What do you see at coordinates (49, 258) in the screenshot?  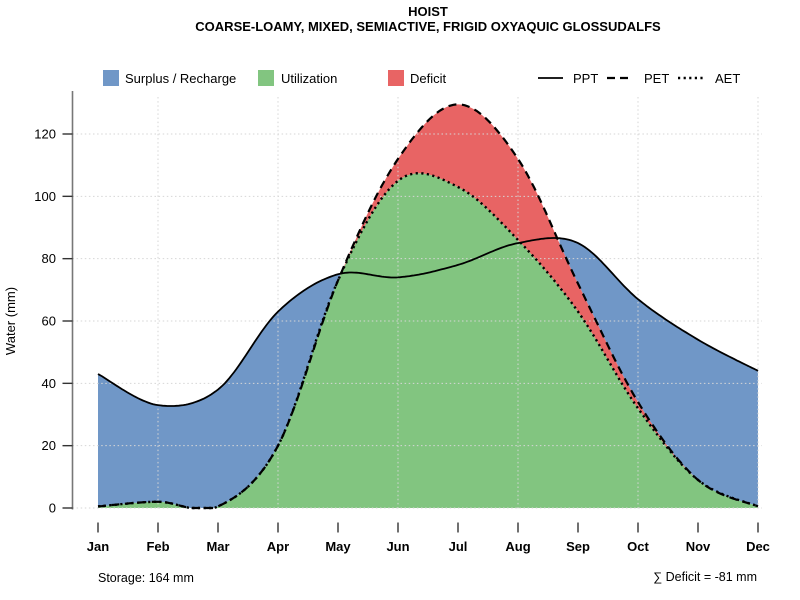 I see `y-tick-label: 80` at bounding box center [49, 258].